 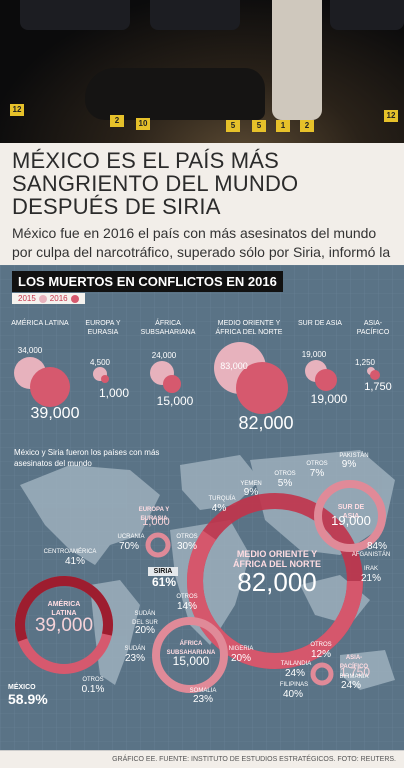 I want to click on otros-europa-label: OTROS, so click(x=187, y=537).